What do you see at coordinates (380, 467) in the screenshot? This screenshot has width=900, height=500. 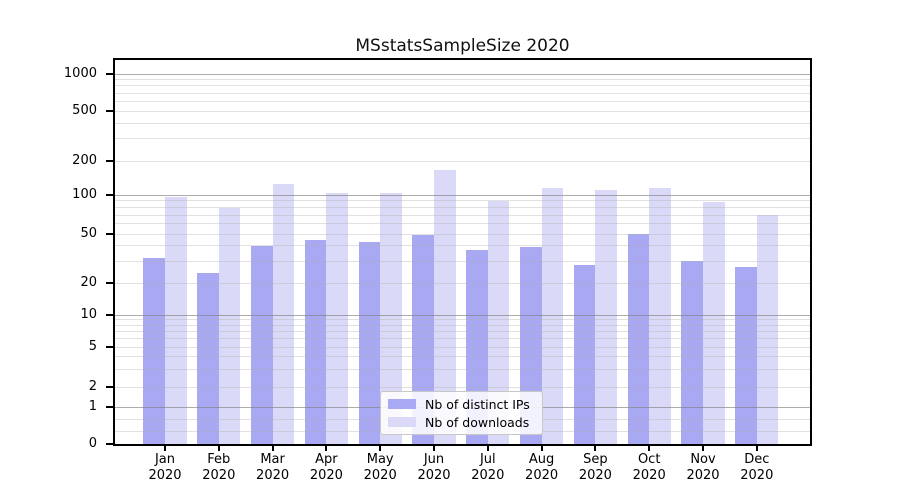 I see `x-tick-label: May 2020` at bounding box center [380, 467].